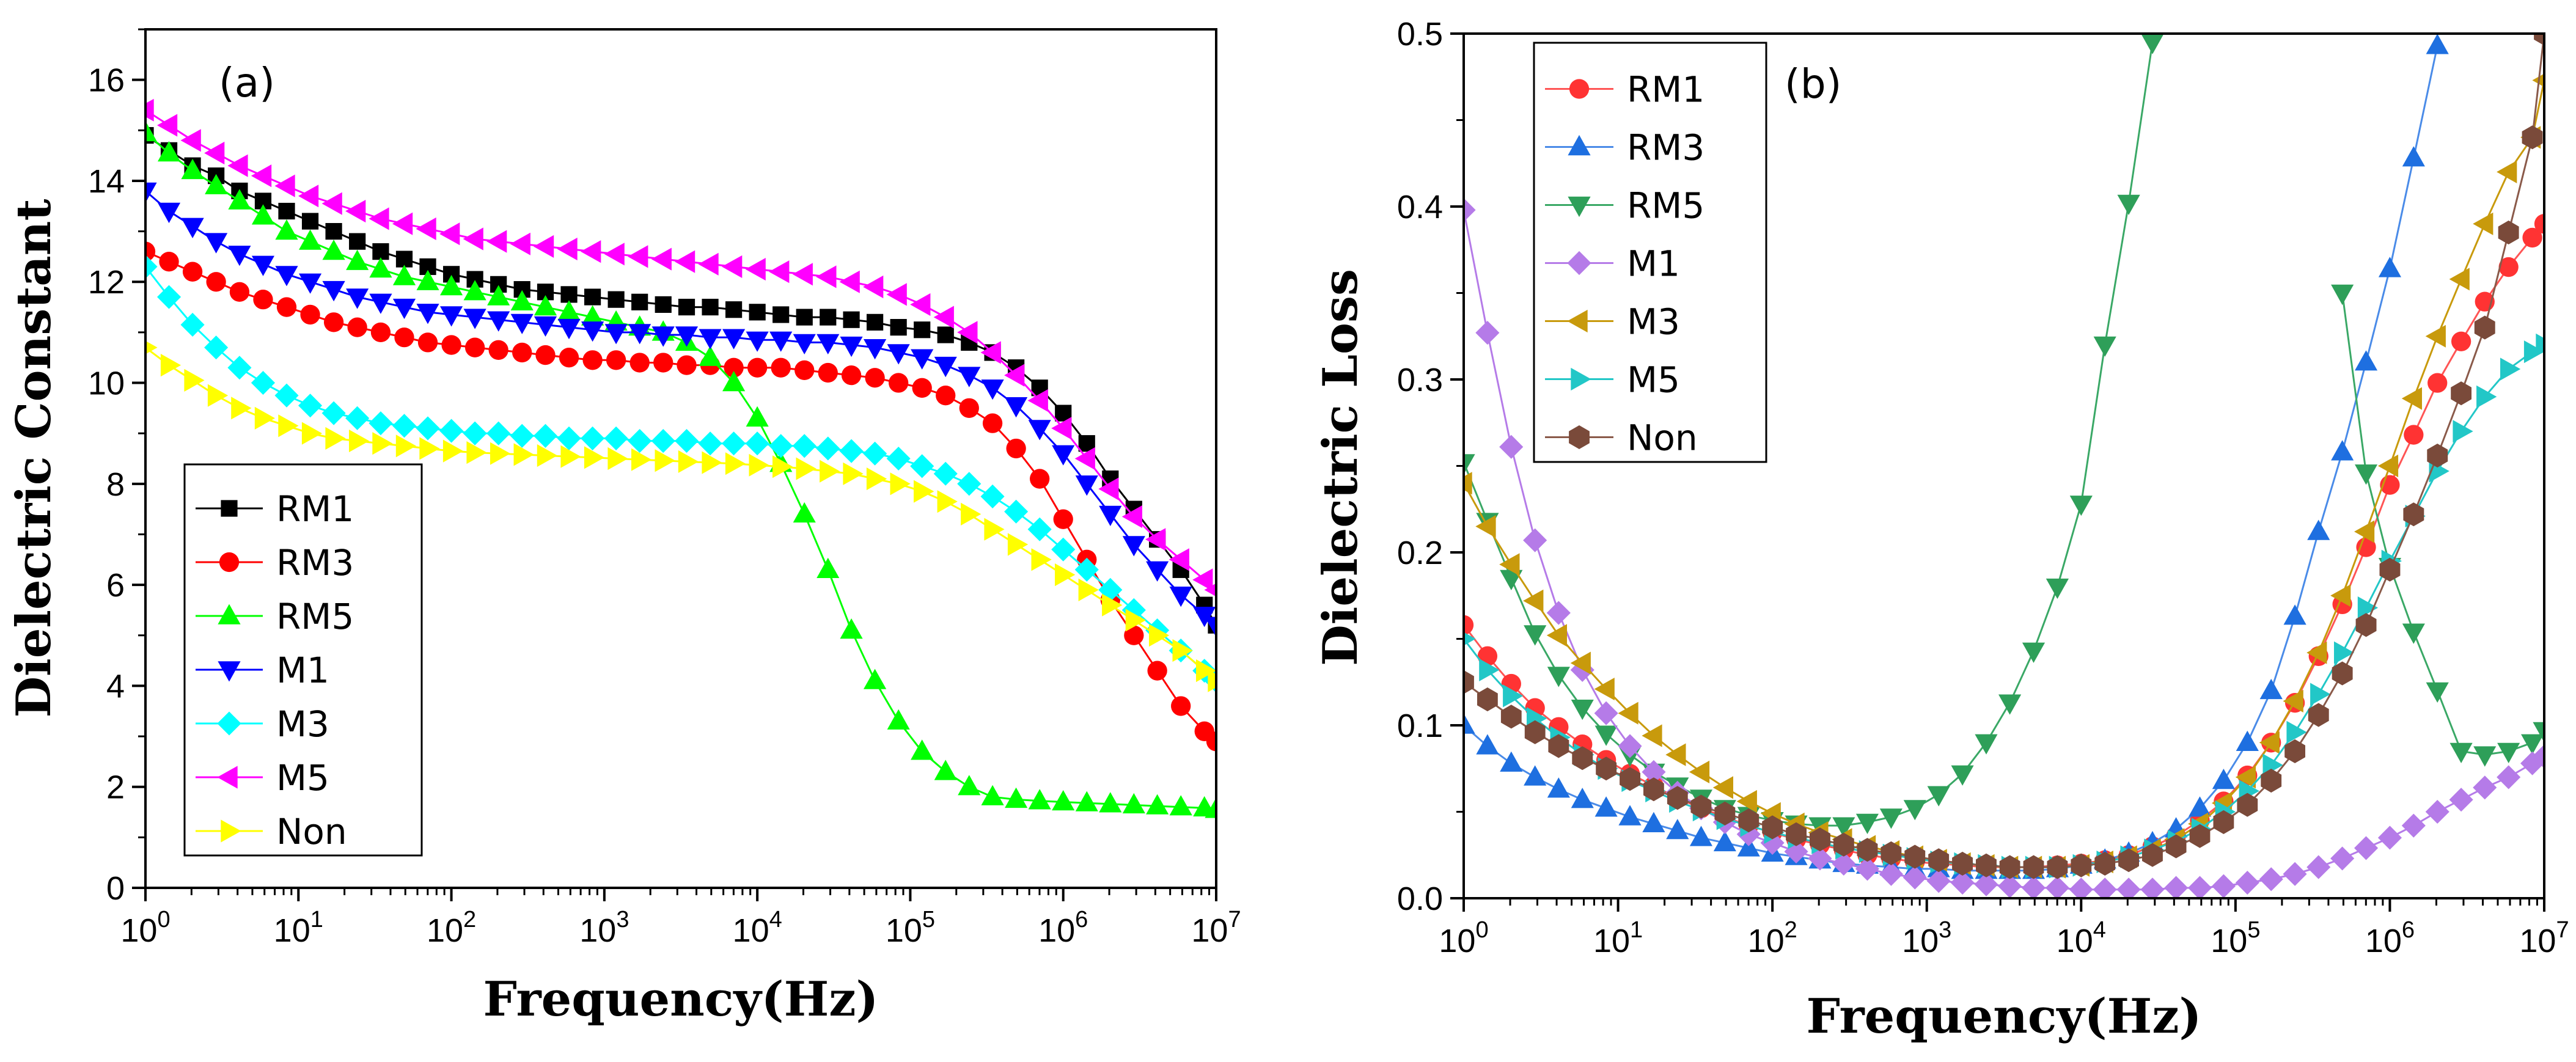 This screenshot has width=2576, height=1062. What do you see at coordinates (229, 508) in the screenshot?
I see `legend-marker-rm1` at bounding box center [229, 508].